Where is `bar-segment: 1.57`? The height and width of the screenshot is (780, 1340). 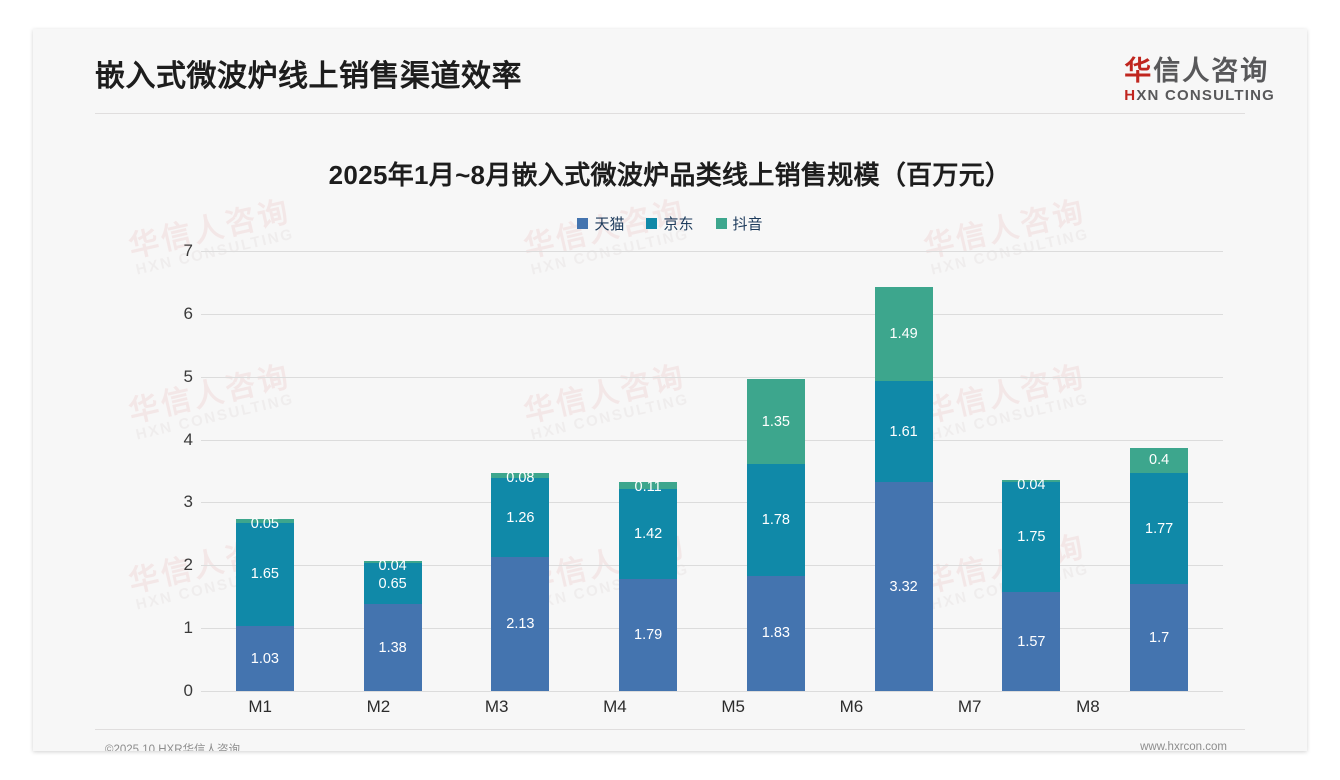 bar-segment: 1.57 is located at coordinates (1031, 641).